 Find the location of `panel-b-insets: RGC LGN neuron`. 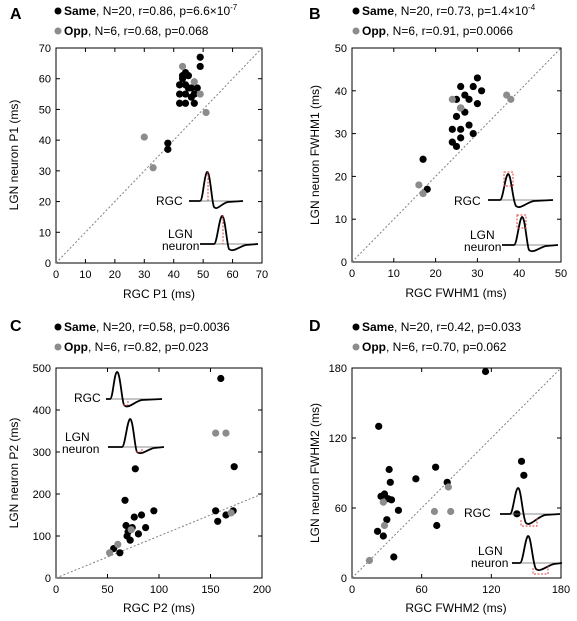

panel-b-insets: RGC LGN neuron is located at coordinates (506, 212).